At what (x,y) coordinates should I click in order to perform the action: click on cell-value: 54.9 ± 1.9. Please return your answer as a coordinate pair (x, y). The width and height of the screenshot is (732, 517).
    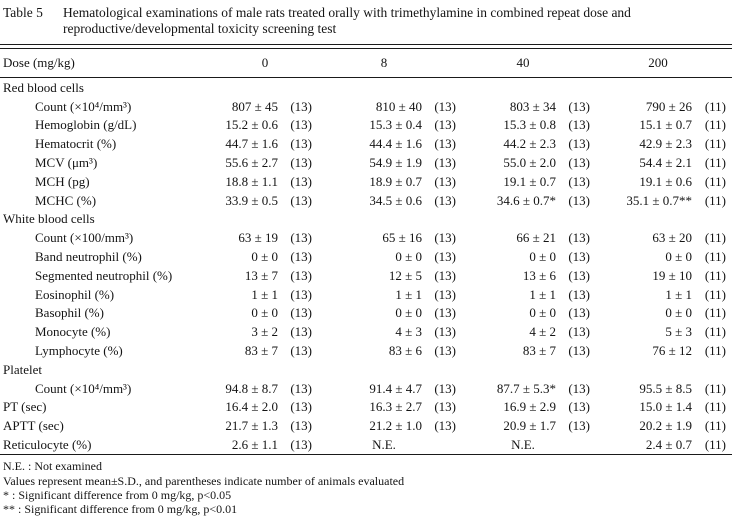
    Looking at the image, I should click on (395, 162).